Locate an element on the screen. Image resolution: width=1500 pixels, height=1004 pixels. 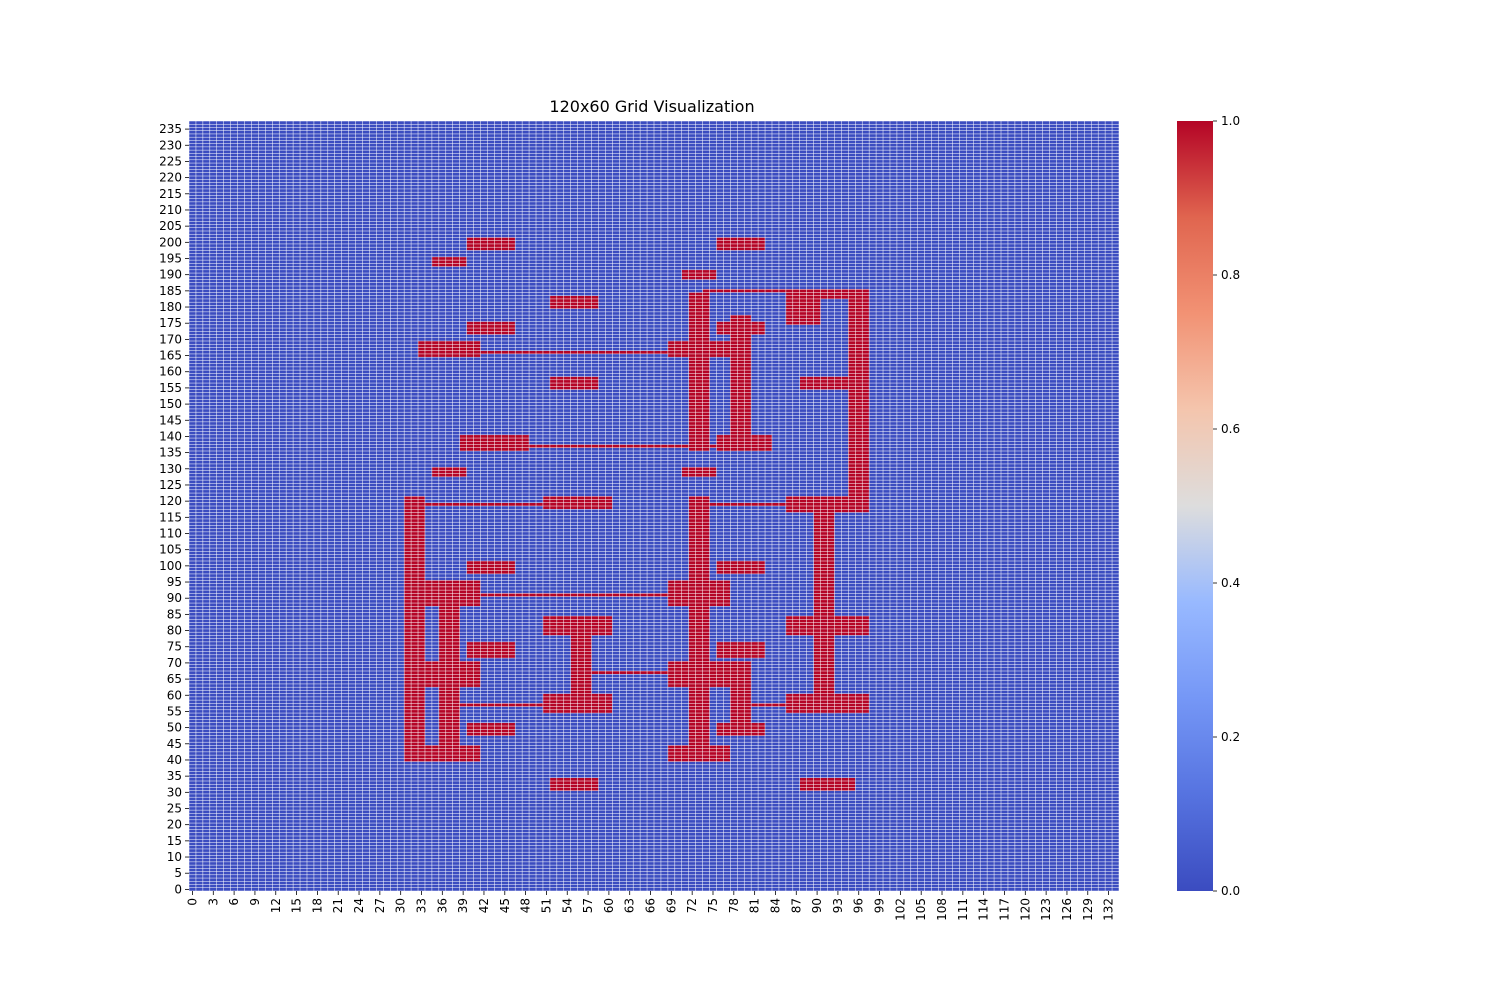
x-tick-label: 132 is located at coordinates (1109, 909).